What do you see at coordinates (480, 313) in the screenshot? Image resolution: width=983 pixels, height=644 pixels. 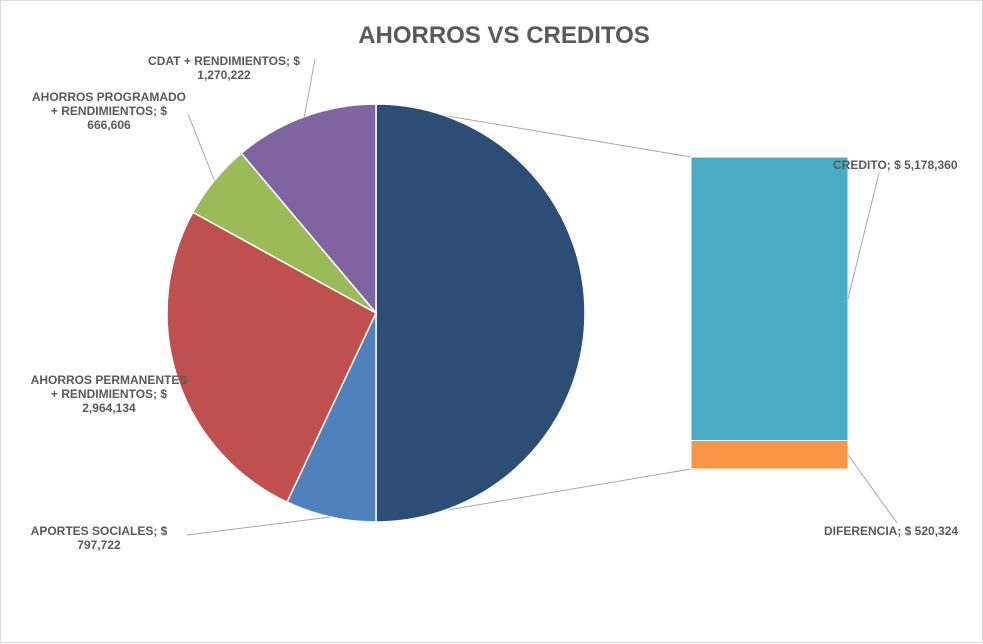 I see `pie-slice-composite` at bounding box center [480, 313].